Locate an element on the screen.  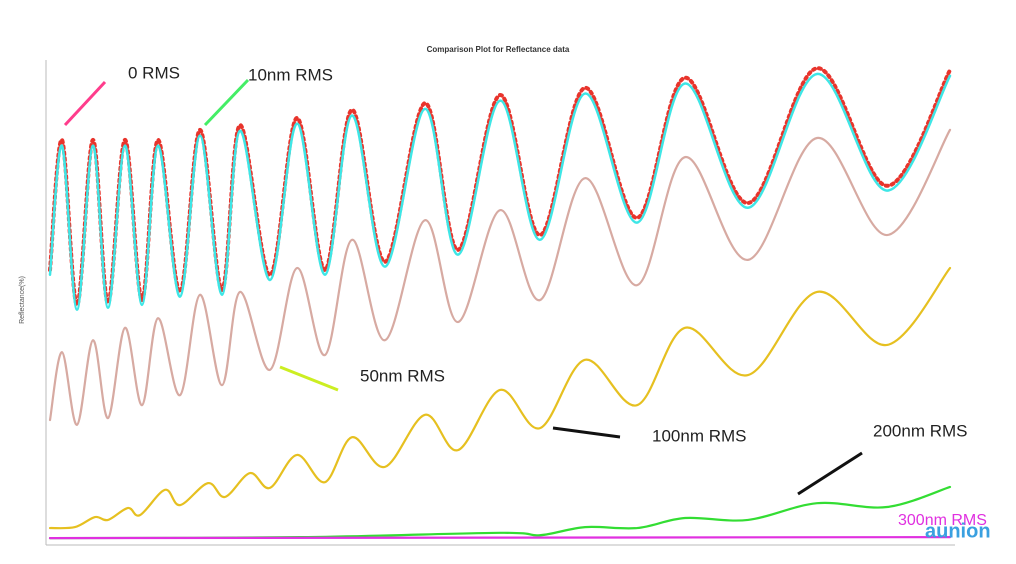
annotation: 50nm RMS is located at coordinates (402, 375).